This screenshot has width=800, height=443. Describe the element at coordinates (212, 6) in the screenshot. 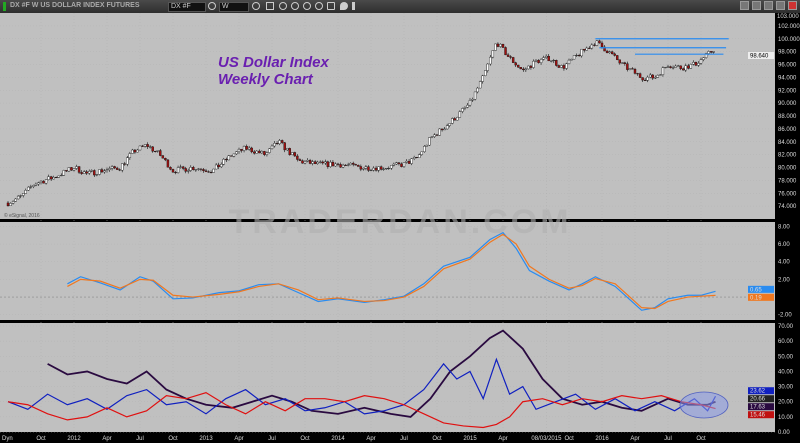

I see `symbol-refresh-icon` at that location.